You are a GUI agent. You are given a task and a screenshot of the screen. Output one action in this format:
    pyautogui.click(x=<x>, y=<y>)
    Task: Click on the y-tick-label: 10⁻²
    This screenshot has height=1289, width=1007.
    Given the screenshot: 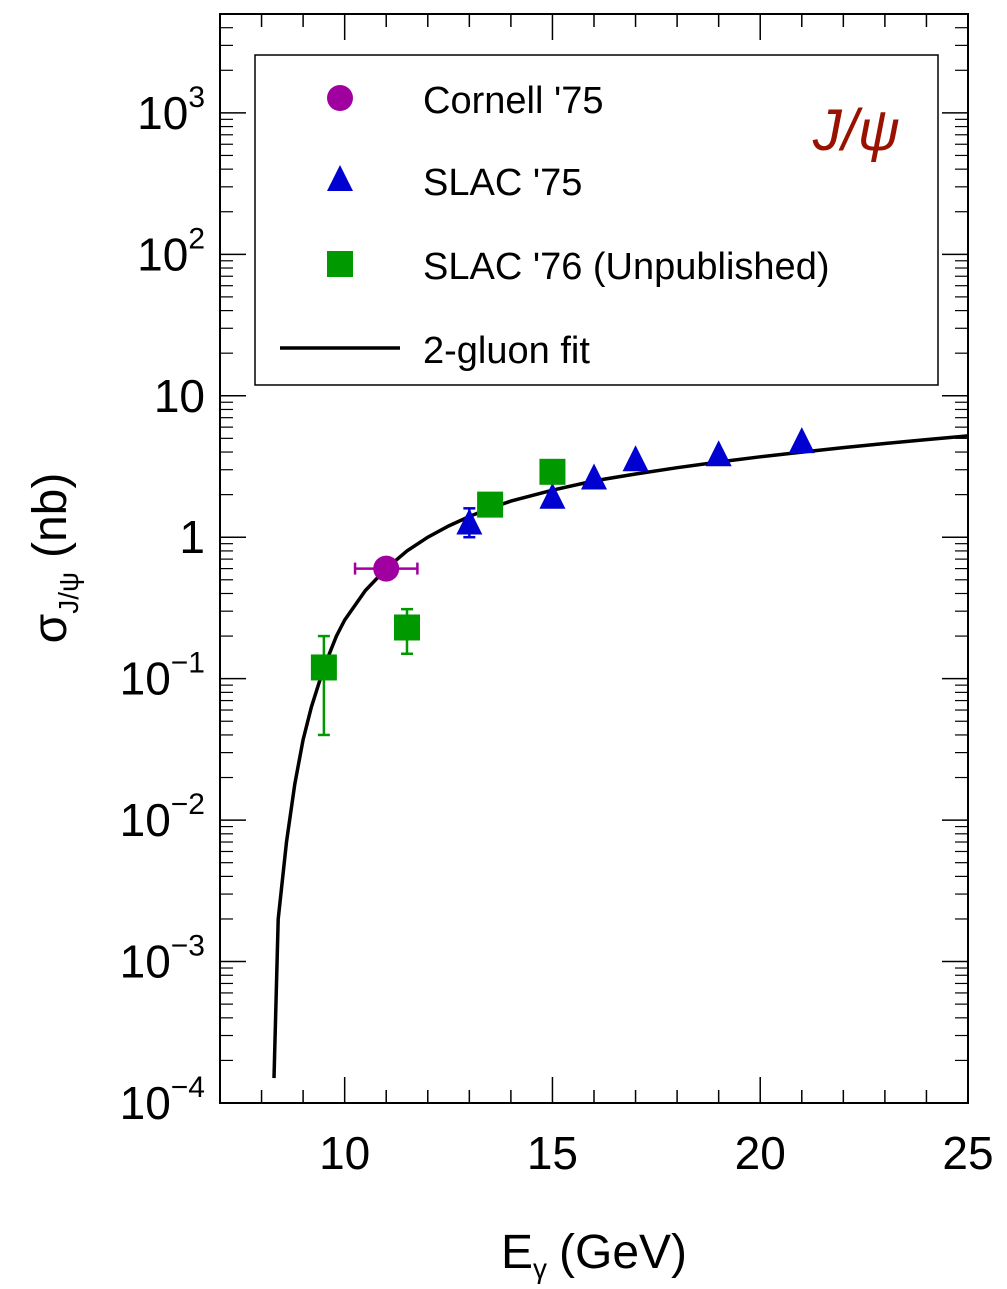 What is the action you would take?
    pyautogui.click(x=162, y=817)
    